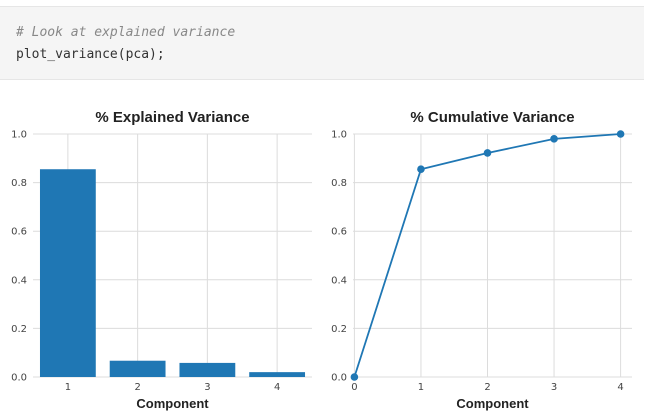 This screenshot has height=419, width=645. Describe the element at coordinates (172, 403) in the screenshot. I see `explained-variance-xlabel: Component` at that location.